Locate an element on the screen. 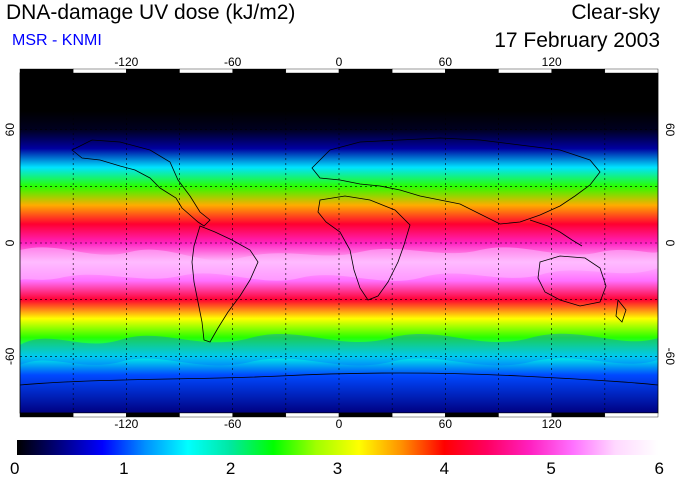  lat-tick-label-right: 0 is located at coordinates (670, 243).